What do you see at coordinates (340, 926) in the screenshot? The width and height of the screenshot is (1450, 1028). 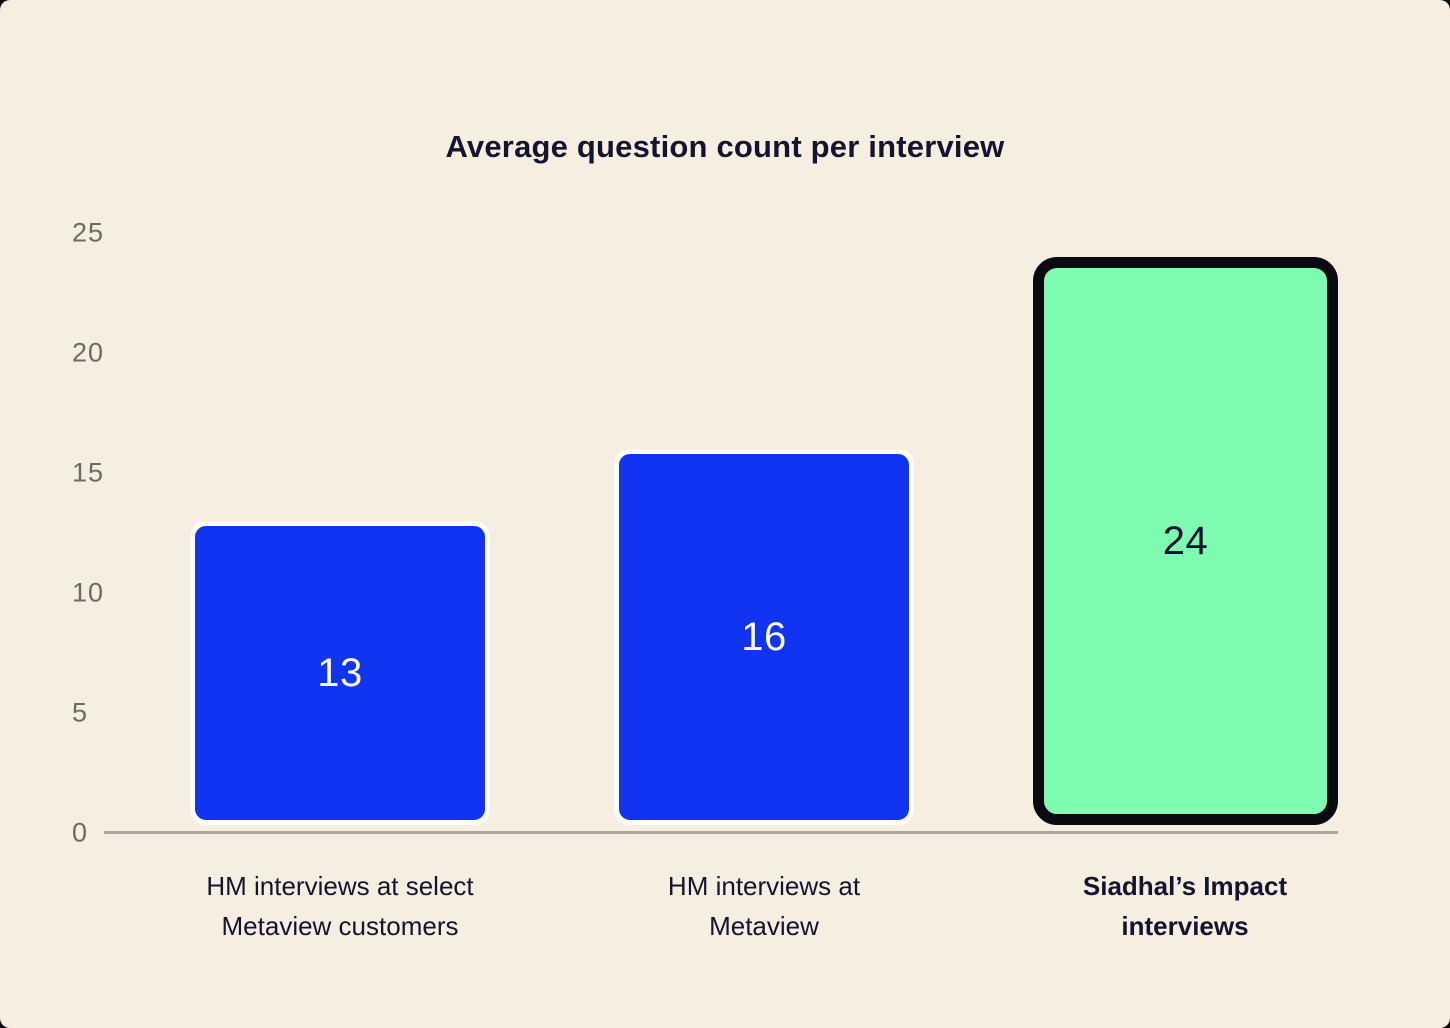 I see `category-label-line: Metaview customers` at bounding box center [340, 926].